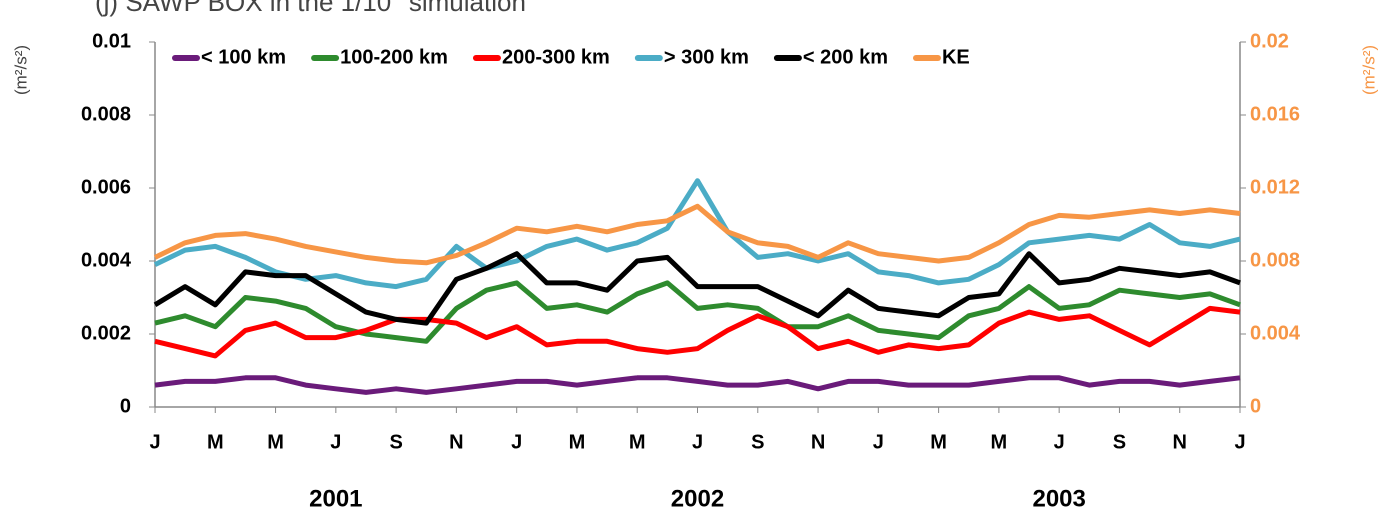  I want to click on legend-label: 100-200 km, so click(394, 57).